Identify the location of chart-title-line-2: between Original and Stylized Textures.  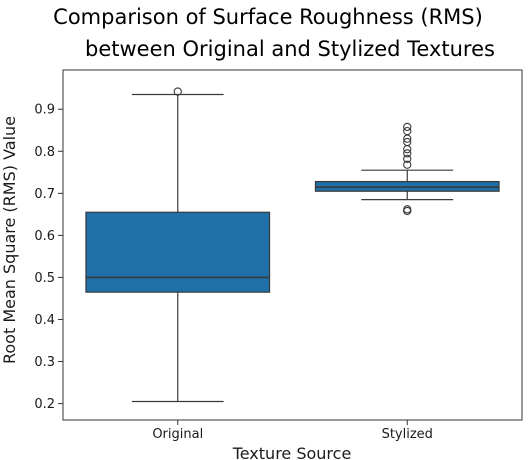
(290, 49).